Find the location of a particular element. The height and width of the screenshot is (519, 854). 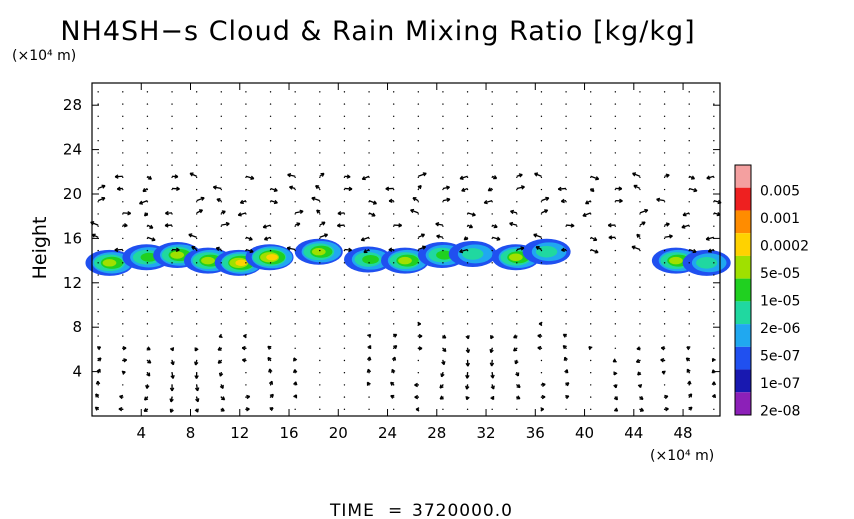

x-tick-label: 48 is located at coordinates (683, 433).